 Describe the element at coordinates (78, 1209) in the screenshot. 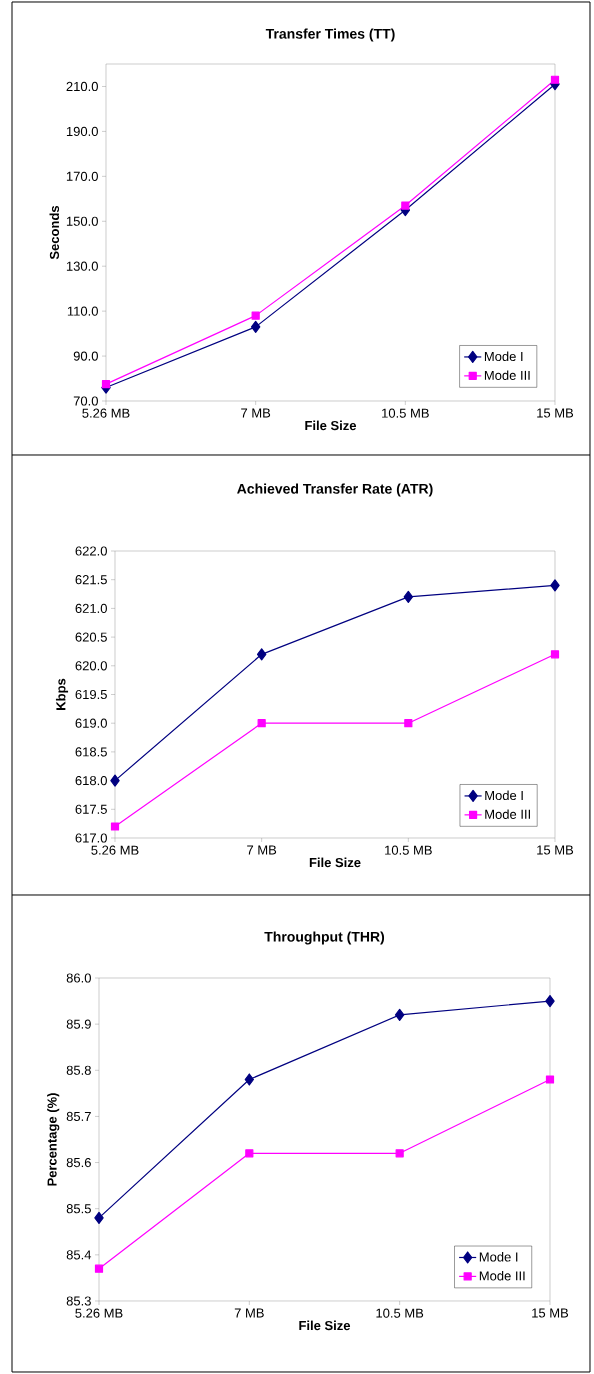

I see `y-tick-label: 85.5` at that location.